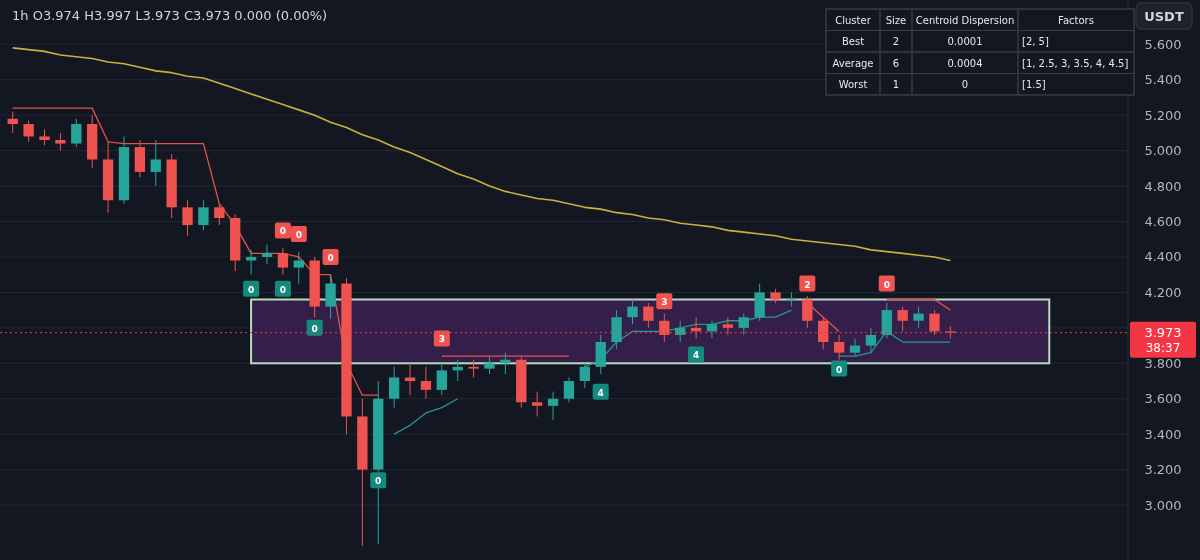 This screenshot has height=560, width=1200. Describe the element at coordinates (896, 41) in the screenshot. I see `text: 2` at that location.